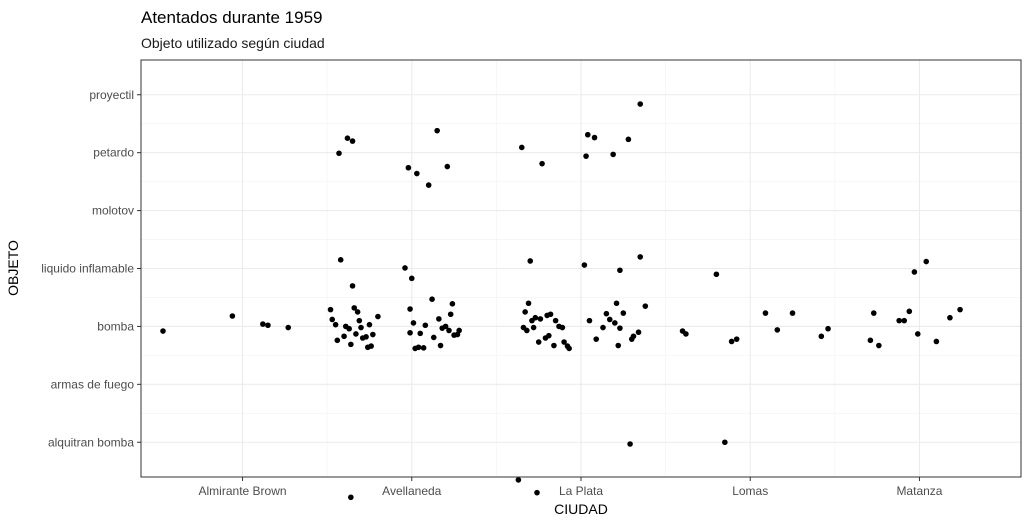 The image size is (1030, 523). Describe the element at coordinates (115, 326) in the screenshot. I see `y-tick-label: bomba` at that location.